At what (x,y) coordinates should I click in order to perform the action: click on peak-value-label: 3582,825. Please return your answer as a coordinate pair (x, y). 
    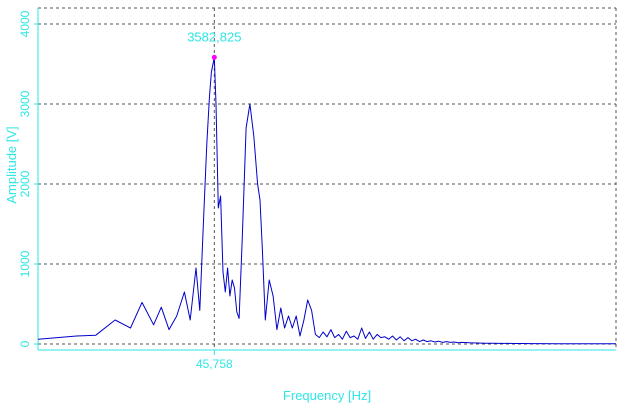
    Looking at the image, I should click on (214, 36).